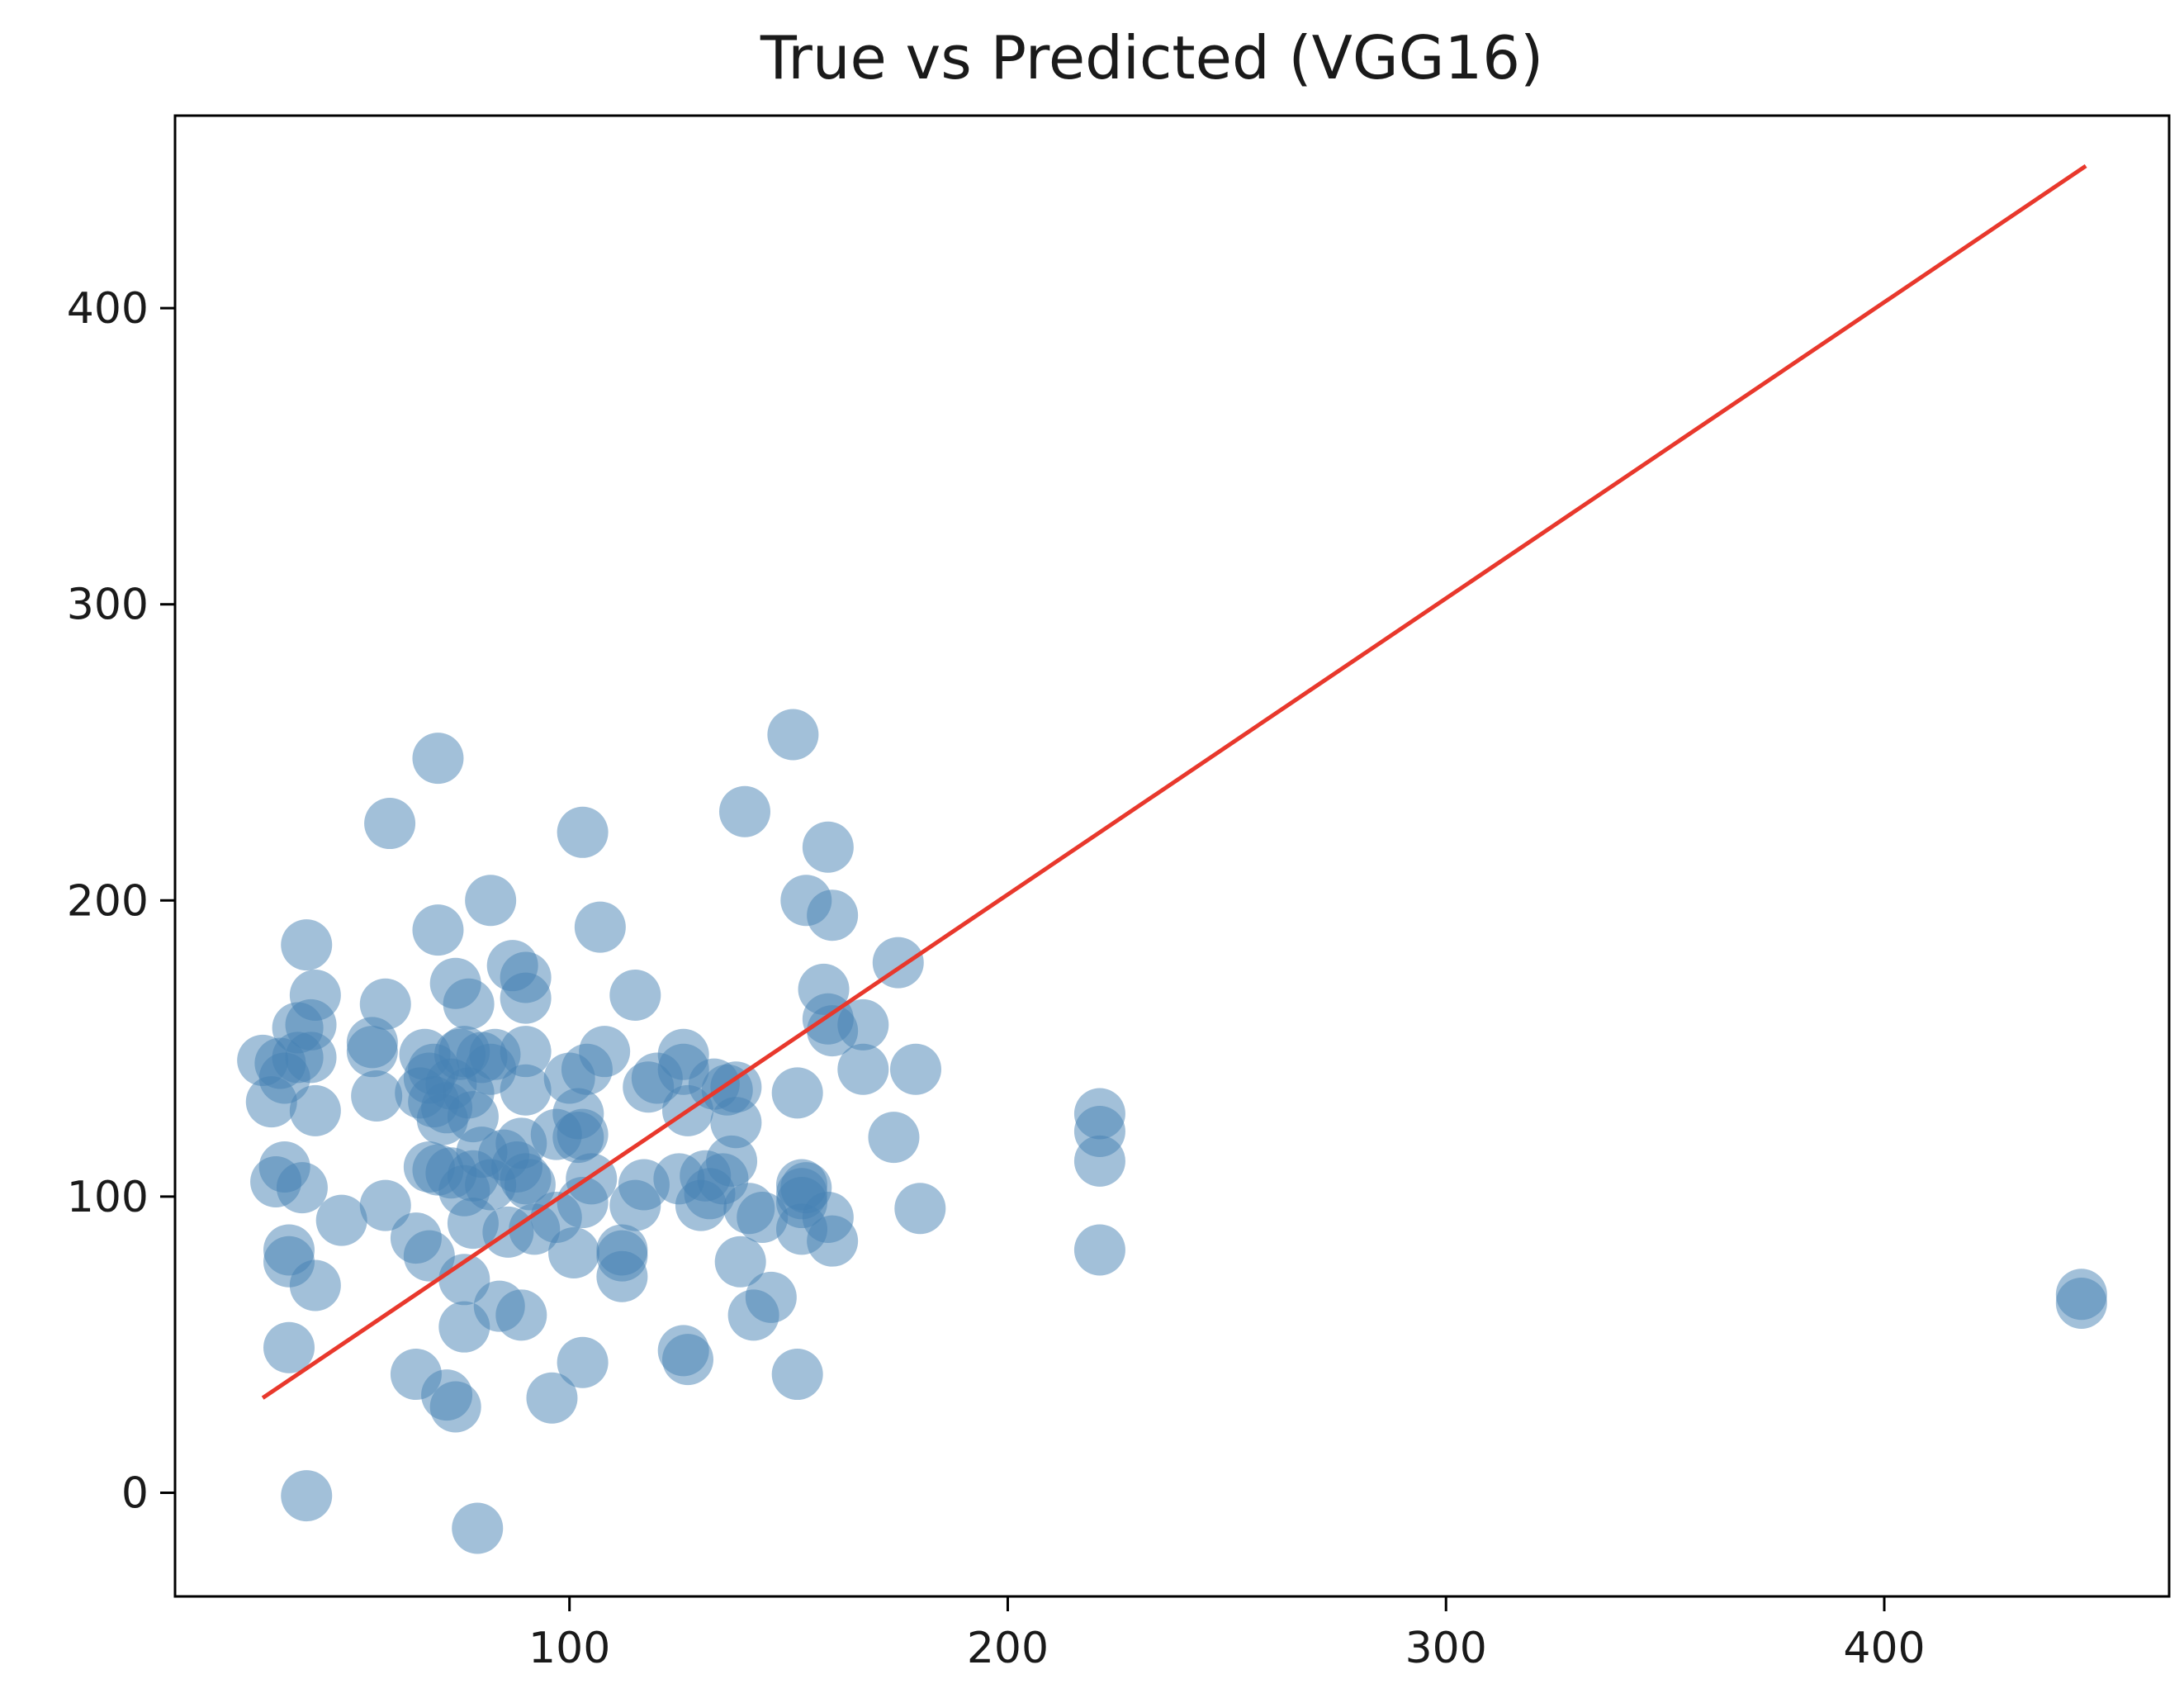 This screenshot has height=1698, width=2184. I want to click on y-tick-label: 300, so click(108, 605).